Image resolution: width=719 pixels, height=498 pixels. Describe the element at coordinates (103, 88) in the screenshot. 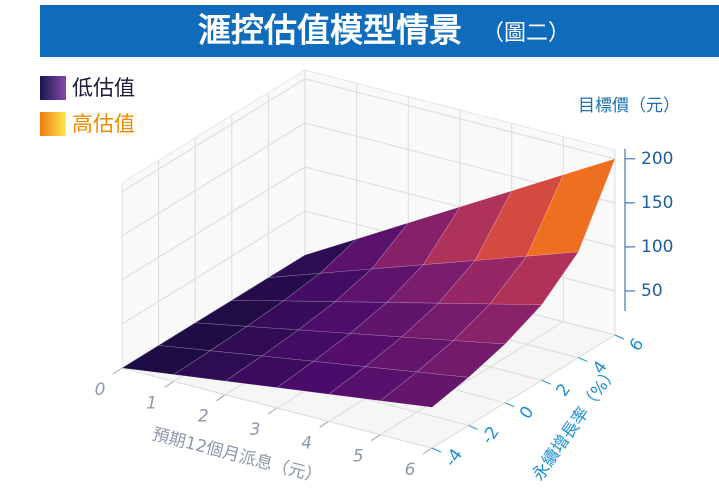

I see `legend-label: 低估值` at that location.